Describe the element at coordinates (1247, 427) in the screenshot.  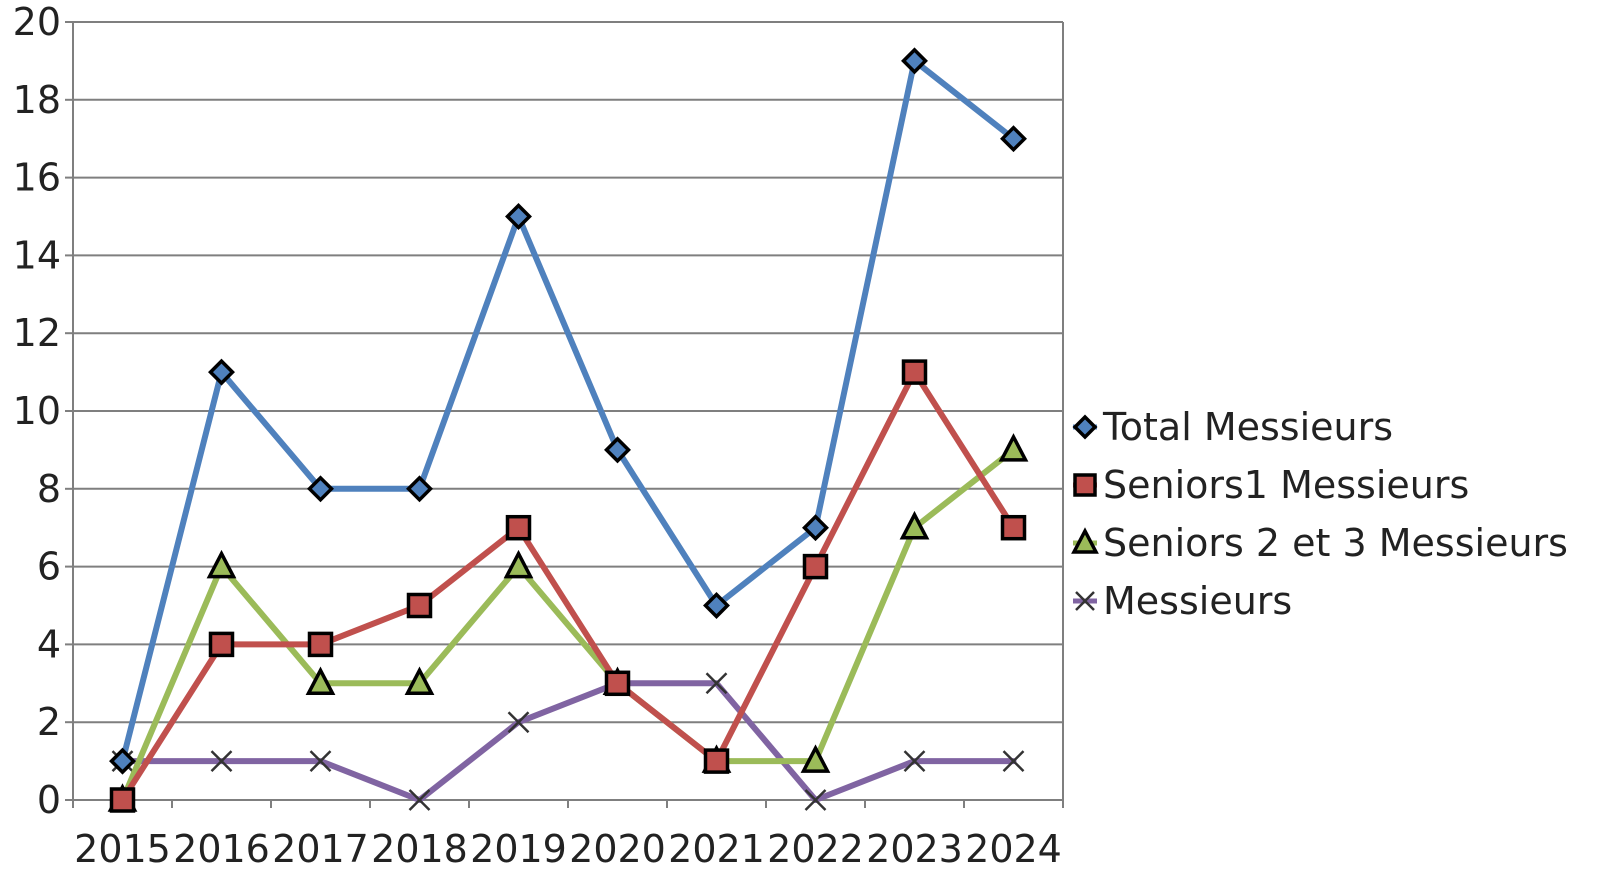
I see `legend-label: Total Messieurs` at that location.